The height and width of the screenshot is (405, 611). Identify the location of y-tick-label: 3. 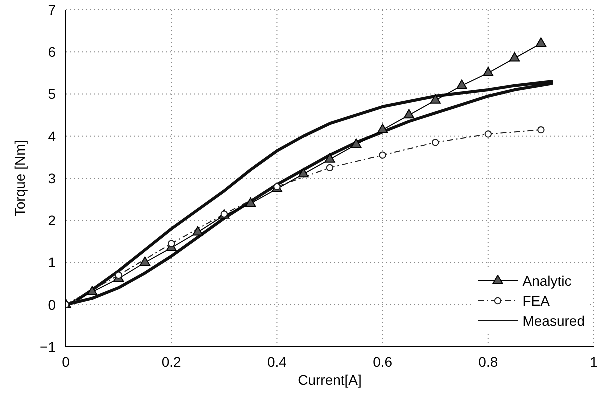
(52, 178).